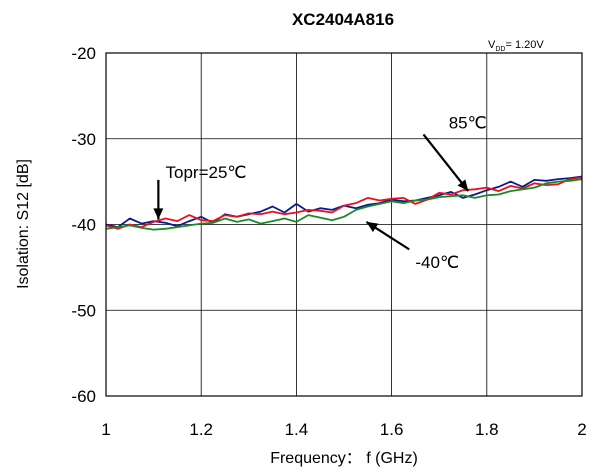 The image size is (598, 475). What do you see at coordinates (206, 172) in the screenshot?
I see `annotation-label: Topr=25℃` at bounding box center [206, 172].